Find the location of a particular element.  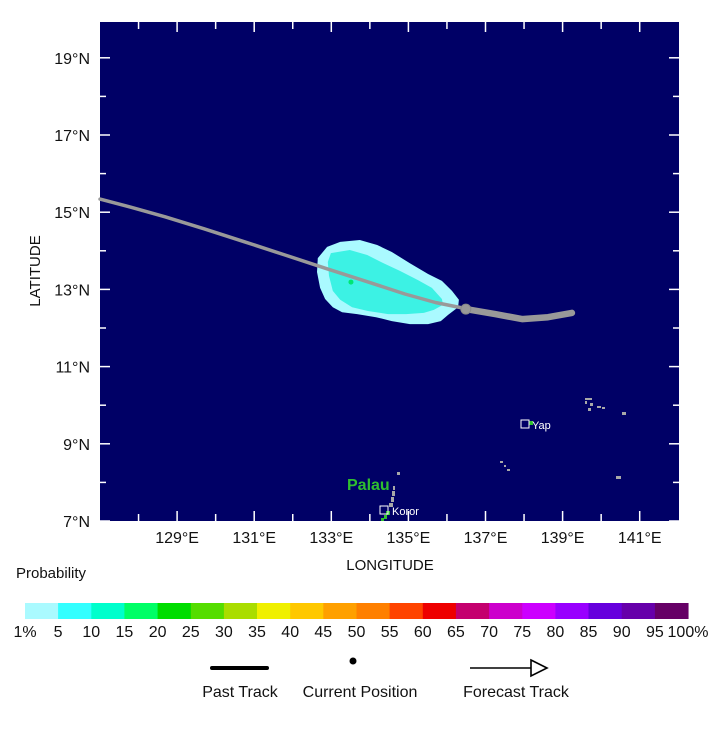

x-axis-title: LONGITUDE is located at coordinates (390, 565).